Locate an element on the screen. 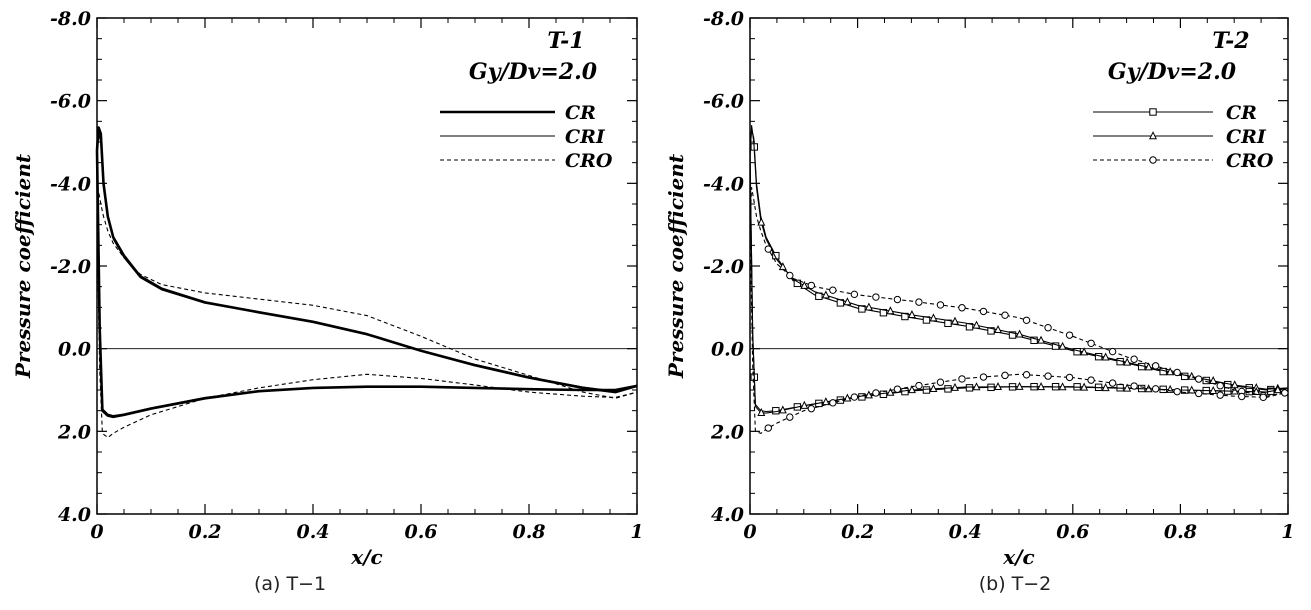 The height and width of the screenshot is (610, 1311). x-tick-label: 0 is located at coordinates (96, 532).